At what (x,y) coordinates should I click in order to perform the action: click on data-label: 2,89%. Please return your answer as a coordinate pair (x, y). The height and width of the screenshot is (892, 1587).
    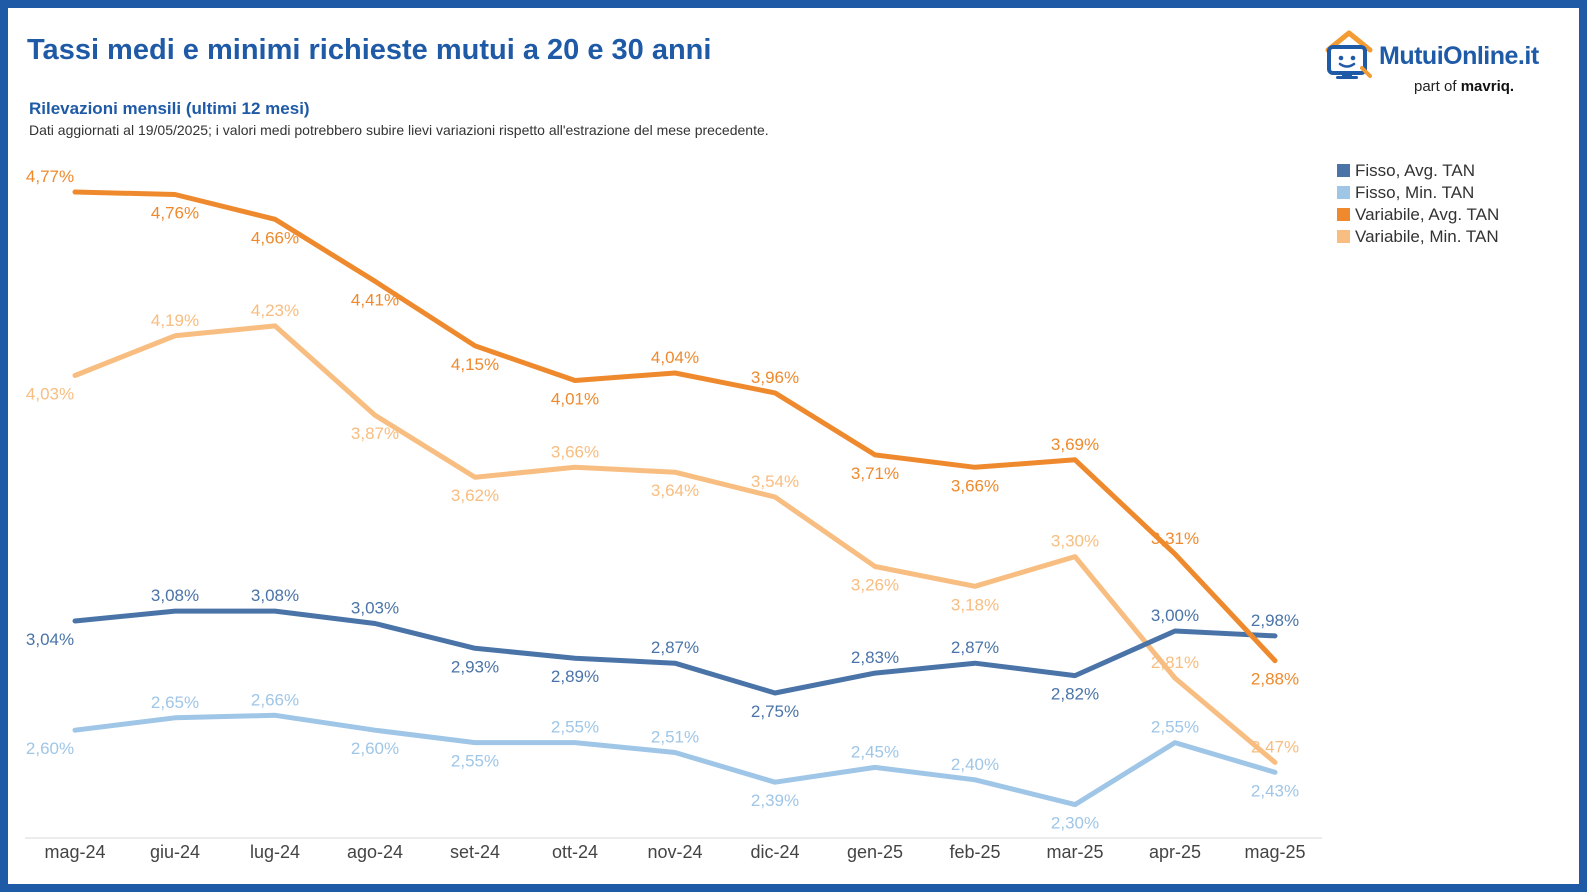
    Looking at the image, I should click on (575, 676).